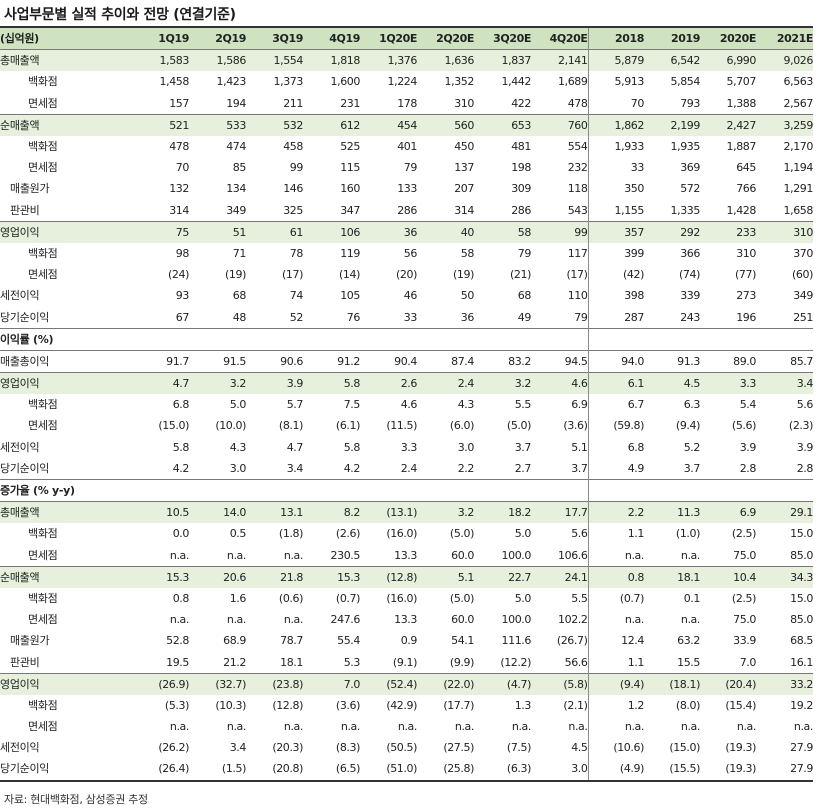 The image size is (819, 811). I want to click on table-cell: 61, so click(274, 231).